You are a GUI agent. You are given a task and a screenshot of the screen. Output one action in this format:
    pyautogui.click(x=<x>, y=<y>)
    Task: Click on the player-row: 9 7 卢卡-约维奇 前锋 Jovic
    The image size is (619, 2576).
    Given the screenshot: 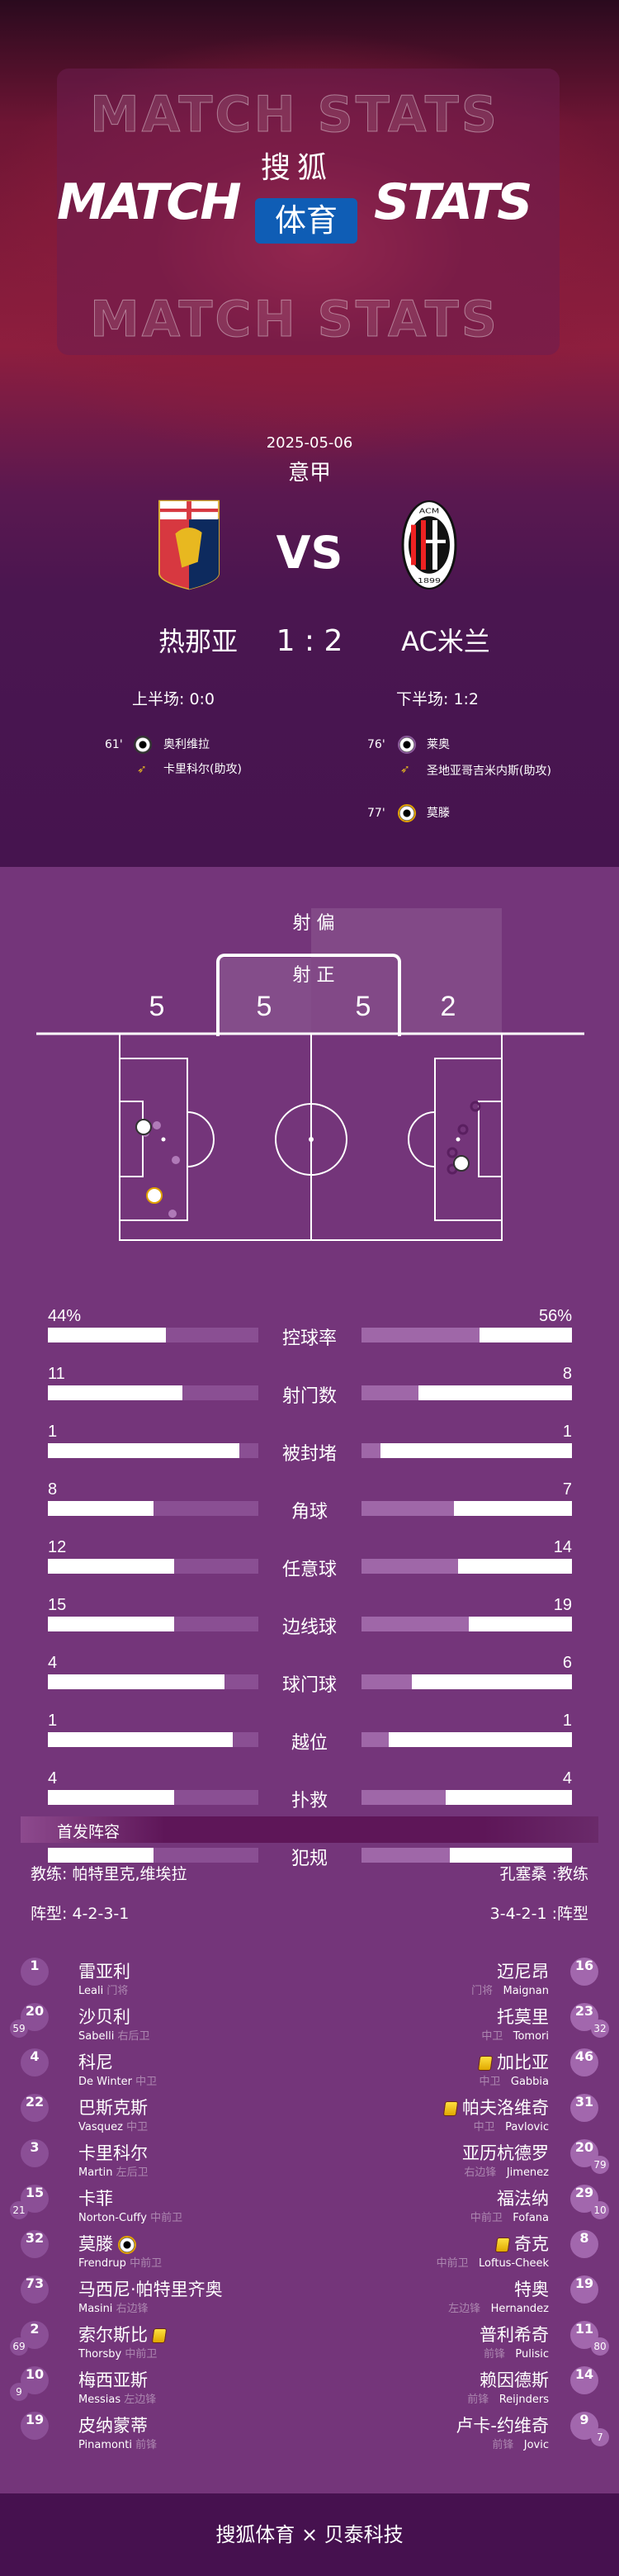 What is the action you would take?
    pyautogui.click(x=309, y=2441)
    